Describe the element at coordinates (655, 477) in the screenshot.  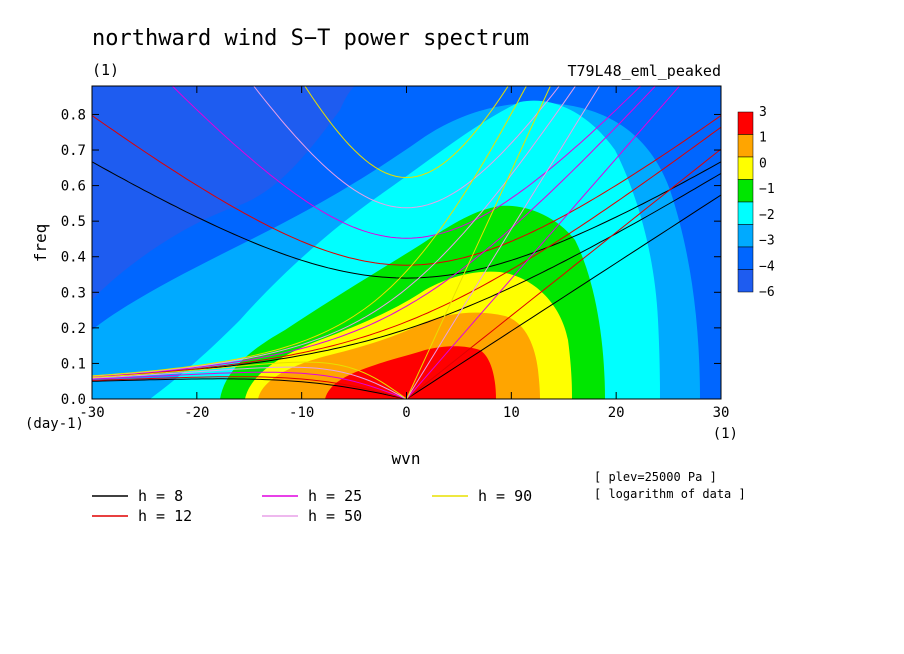
I see `note-plev: [ plev=25000 Pa ]` at that location.